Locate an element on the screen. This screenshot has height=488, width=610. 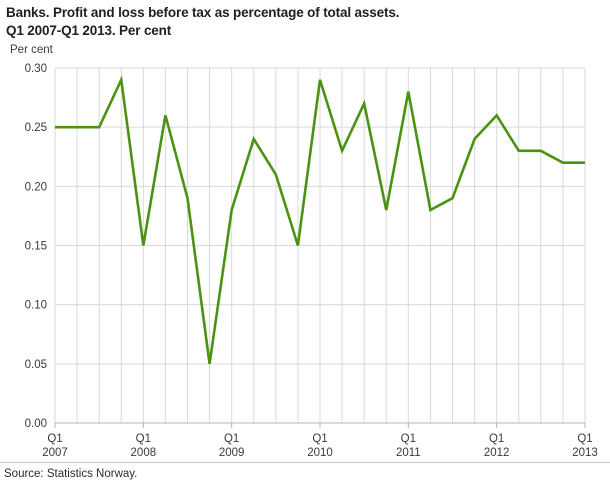
y-axis-tick-label: 0.25 is located at coordinates (36, 128).